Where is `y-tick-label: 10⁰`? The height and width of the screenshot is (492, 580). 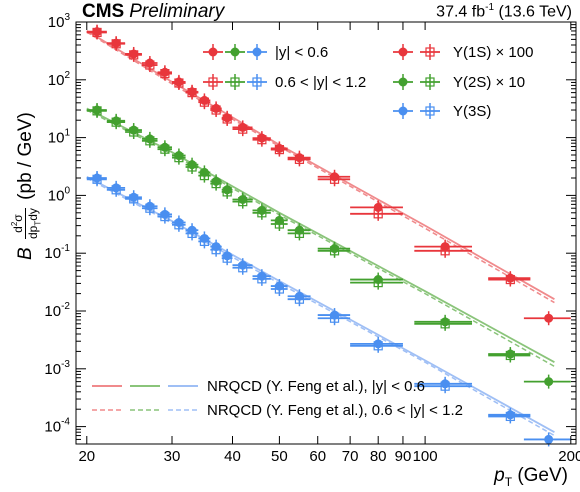
y-tick-label: 10⁰ is located at coordinates (59, 194).